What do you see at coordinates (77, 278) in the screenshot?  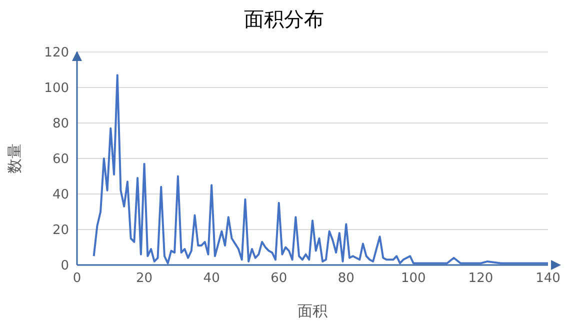 I see `x-tick-label: 0` at bounding box center [77, 278].